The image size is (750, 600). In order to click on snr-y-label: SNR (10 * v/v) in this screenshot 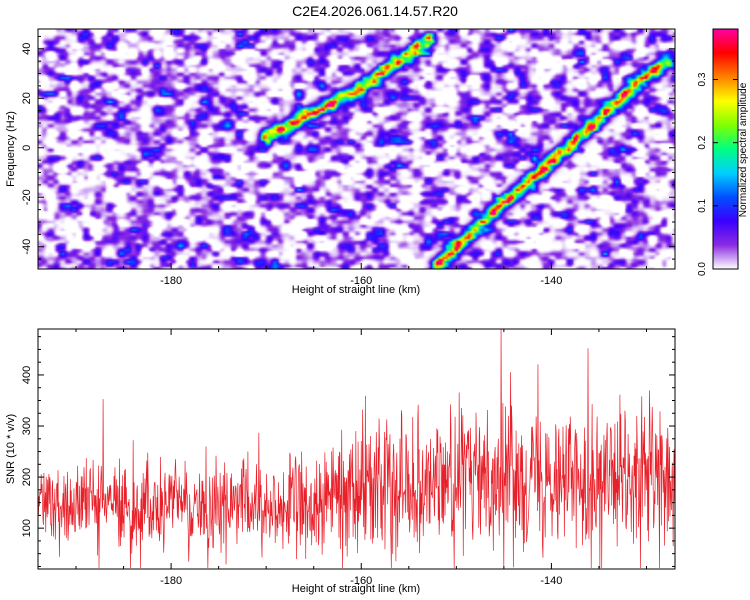, I will do `click(11, 449)`.